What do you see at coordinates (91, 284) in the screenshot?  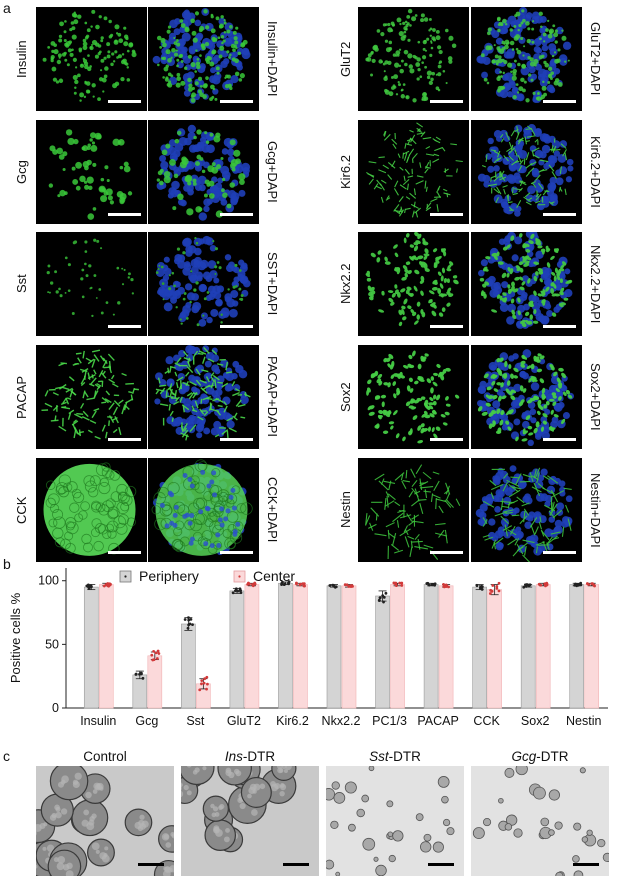 I see `tile-sst` at bounding box center [91, 284].